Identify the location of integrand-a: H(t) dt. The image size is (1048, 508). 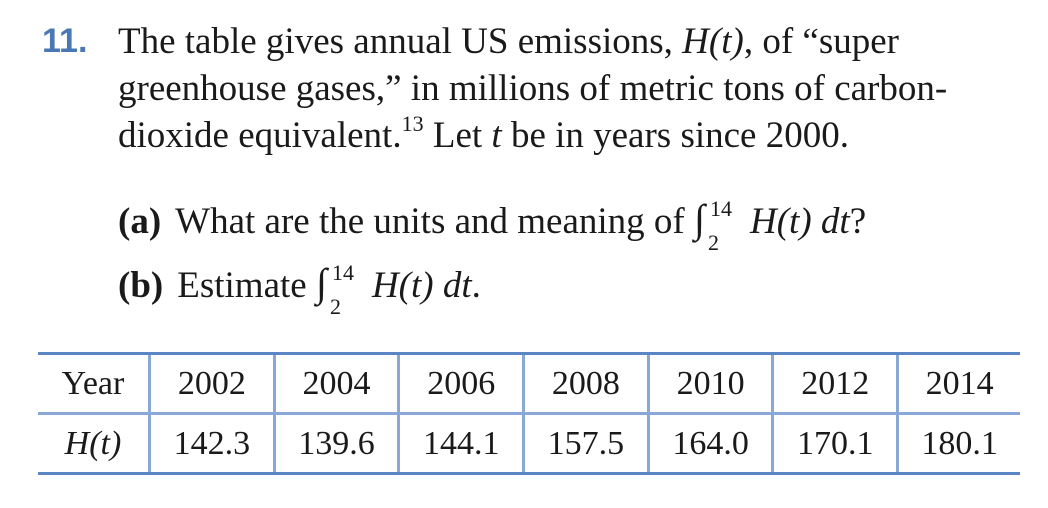
(800, 221).